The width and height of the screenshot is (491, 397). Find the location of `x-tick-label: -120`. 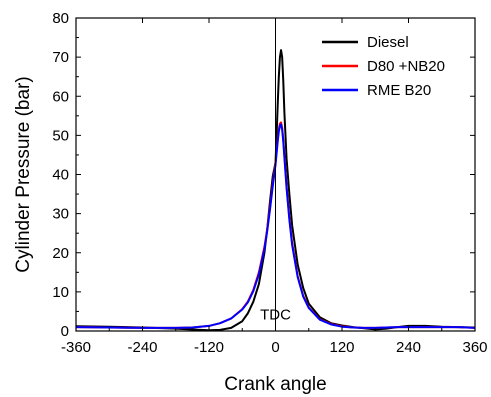

x-tick-label: -120 is located at coordinates (209, 347).